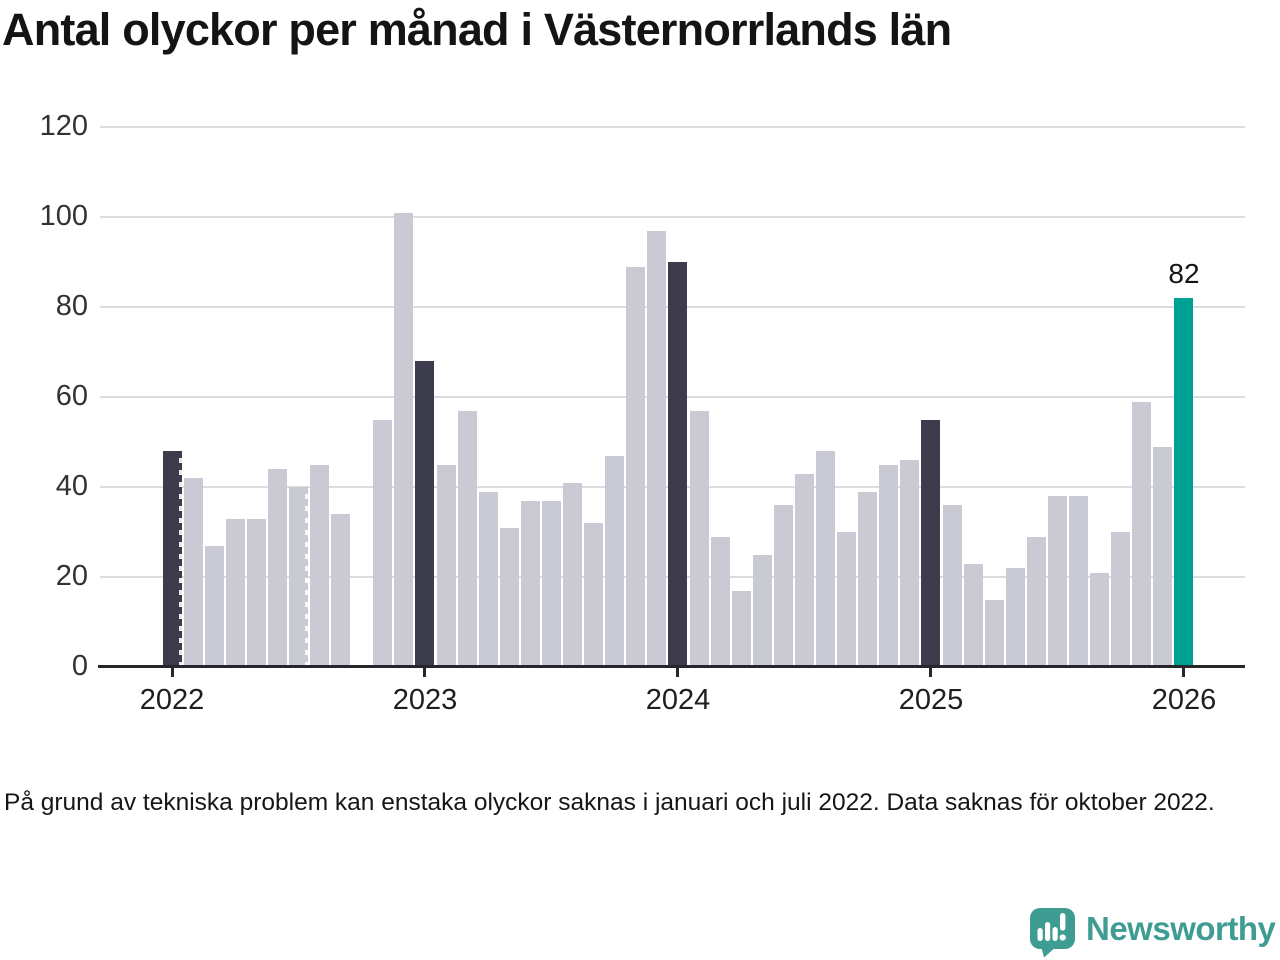 The width and height of the screenshot is (1280, 960). Describe the element at coordinates (172, 700) in the screenshot. I see `x-tick-label-2022: 2022` at that location.